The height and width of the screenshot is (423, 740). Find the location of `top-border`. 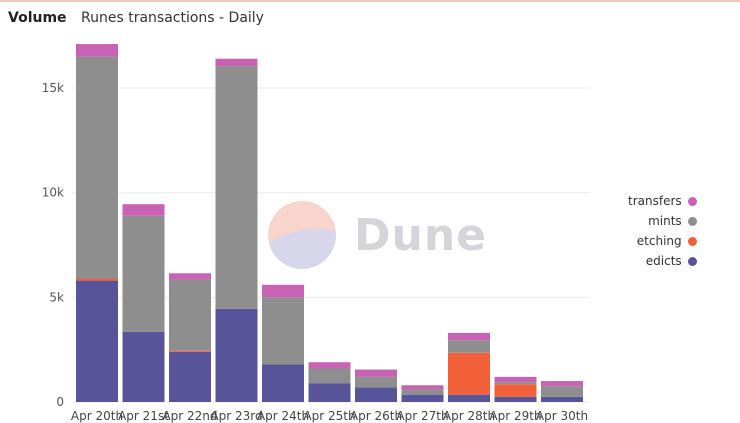

top-border is located at coordinates (370, 1).